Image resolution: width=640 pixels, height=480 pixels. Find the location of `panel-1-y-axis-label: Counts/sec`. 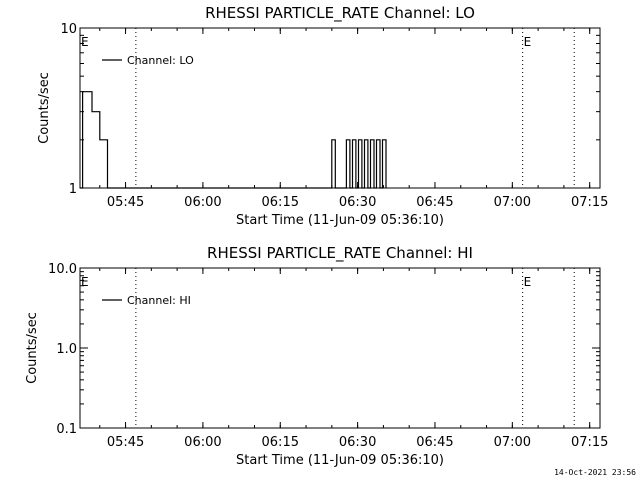

panel-1-y-axis-label: Counts/sec is located at coordinates (44, 108).